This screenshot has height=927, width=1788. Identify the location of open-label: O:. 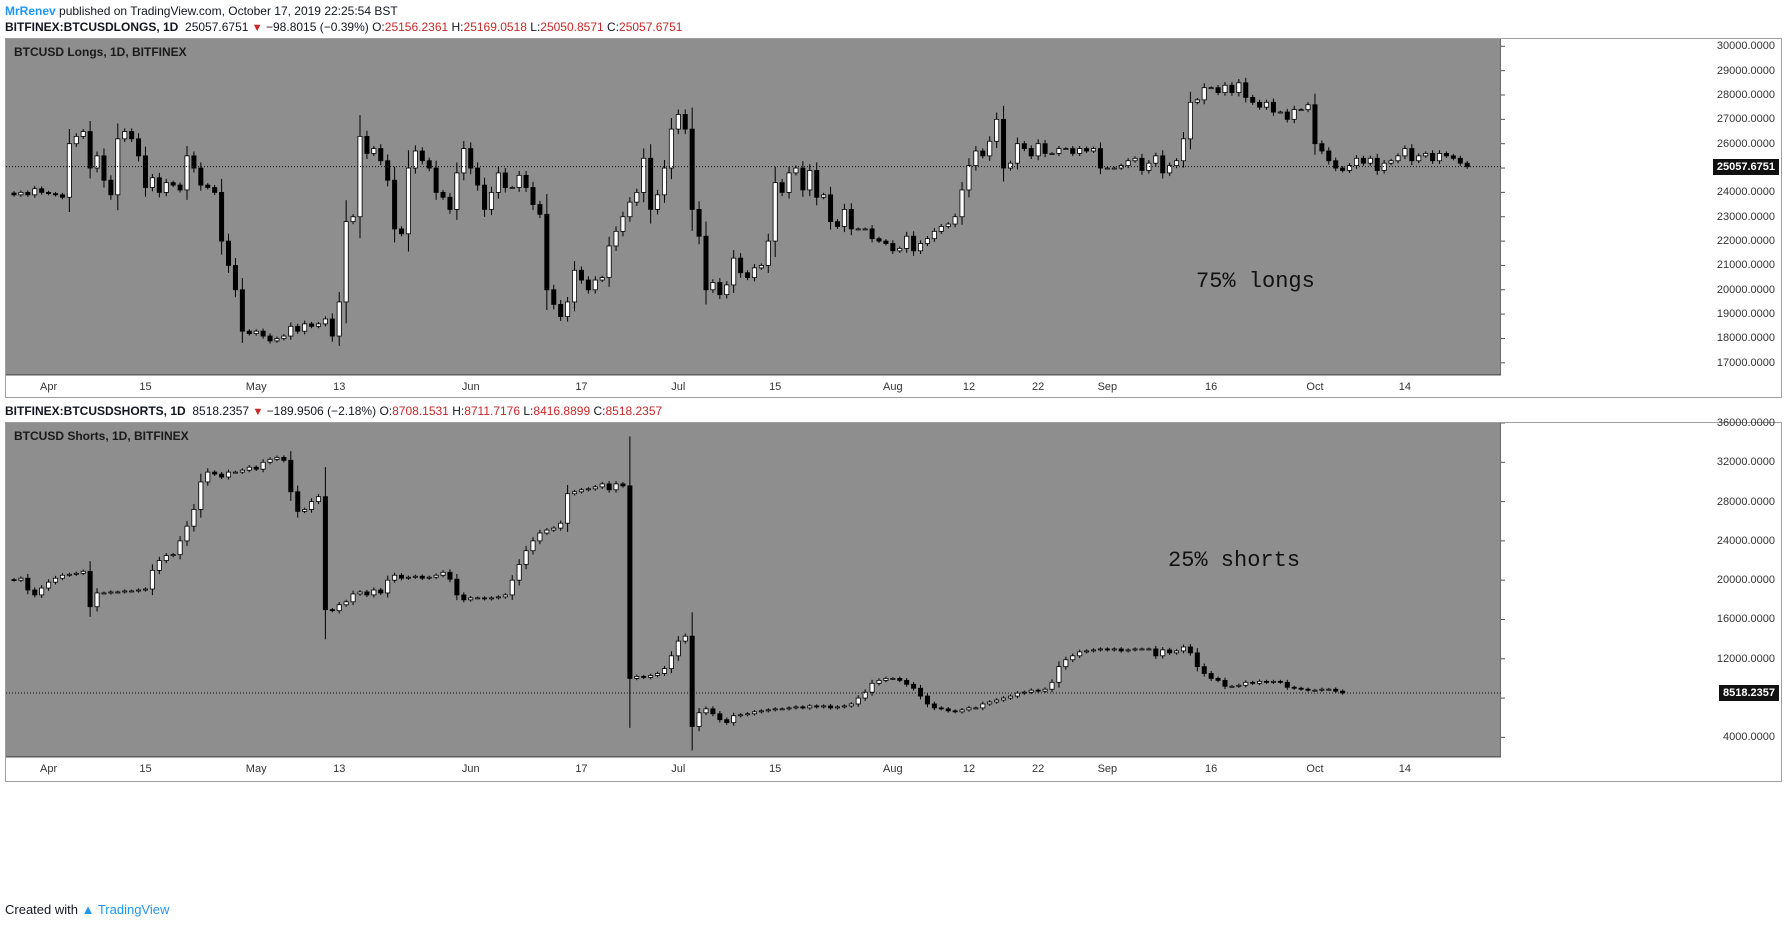
(386, 411).